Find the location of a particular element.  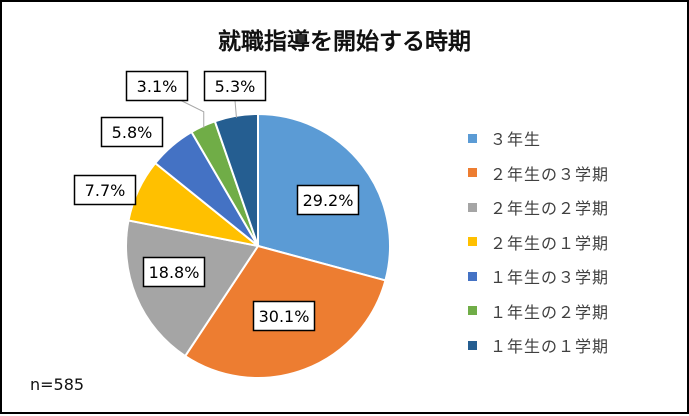

legend-item: ２年生の２学期 is located at coordinates (538, 207).